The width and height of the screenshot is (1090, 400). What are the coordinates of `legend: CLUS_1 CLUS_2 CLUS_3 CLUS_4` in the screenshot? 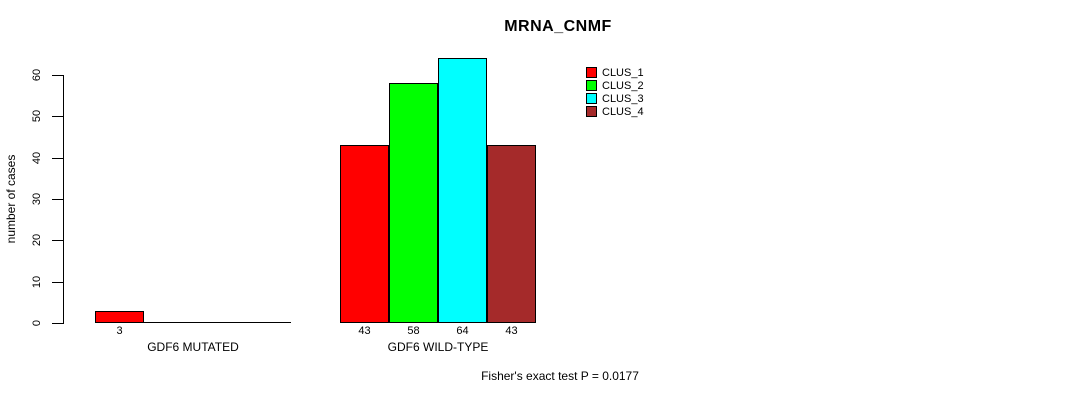 It's located at (615, 92).